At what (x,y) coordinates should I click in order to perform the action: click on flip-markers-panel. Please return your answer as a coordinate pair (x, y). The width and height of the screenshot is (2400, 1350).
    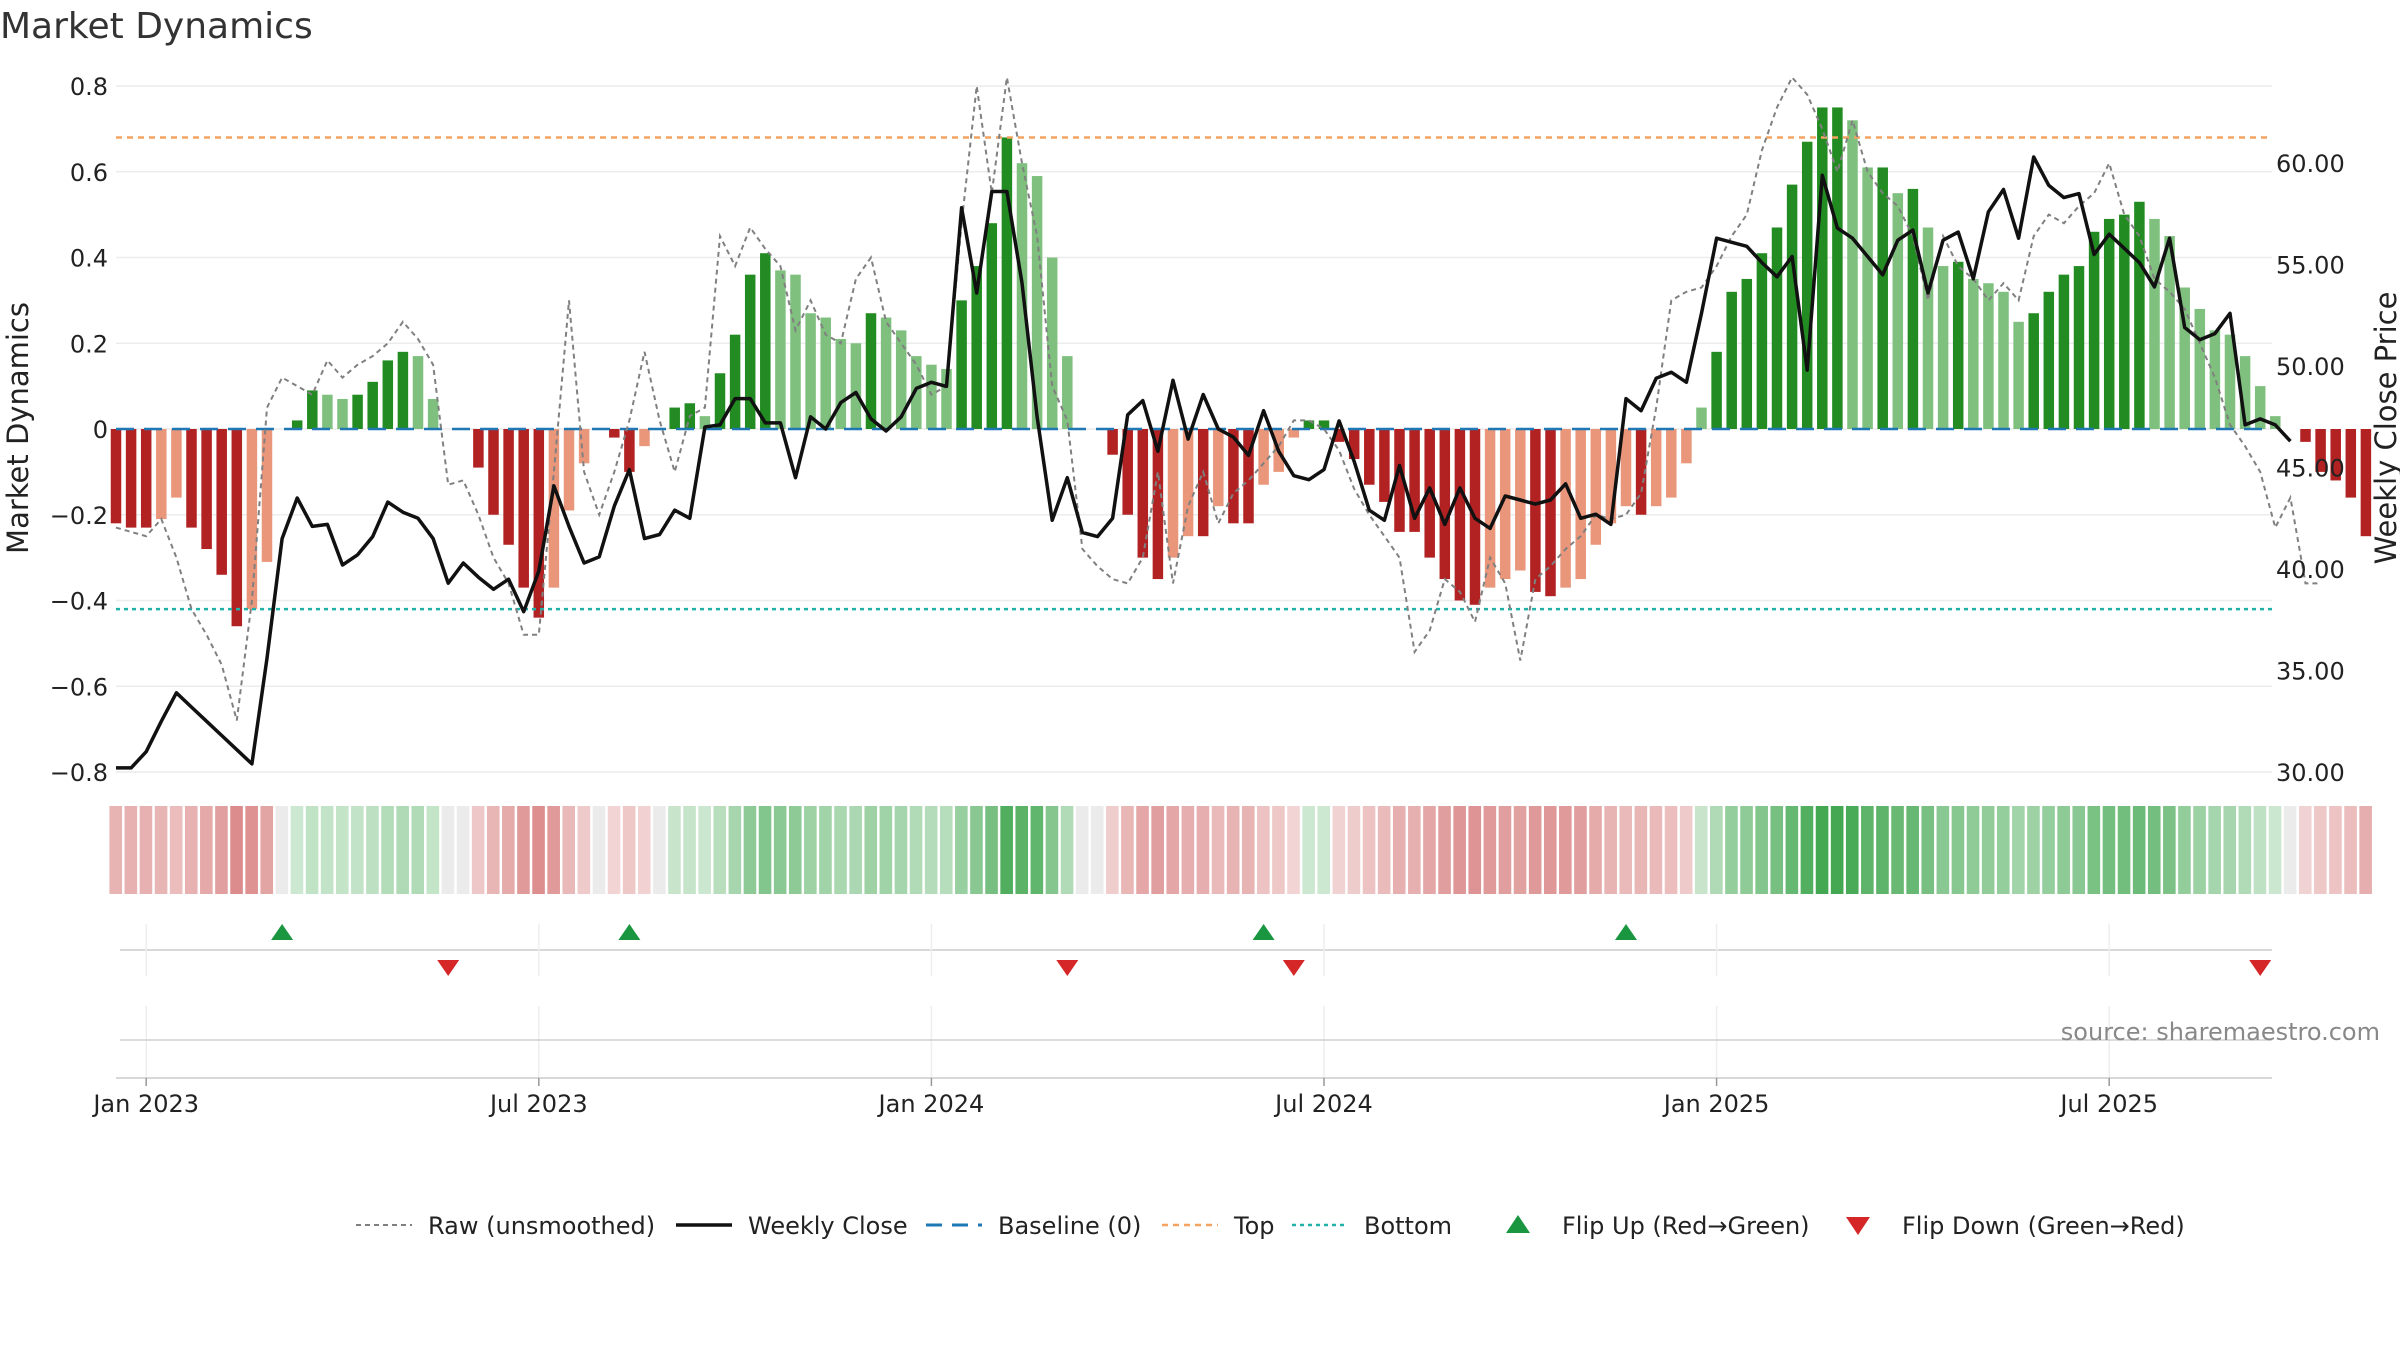
    Looking at the image, I should click on (1196, 950).